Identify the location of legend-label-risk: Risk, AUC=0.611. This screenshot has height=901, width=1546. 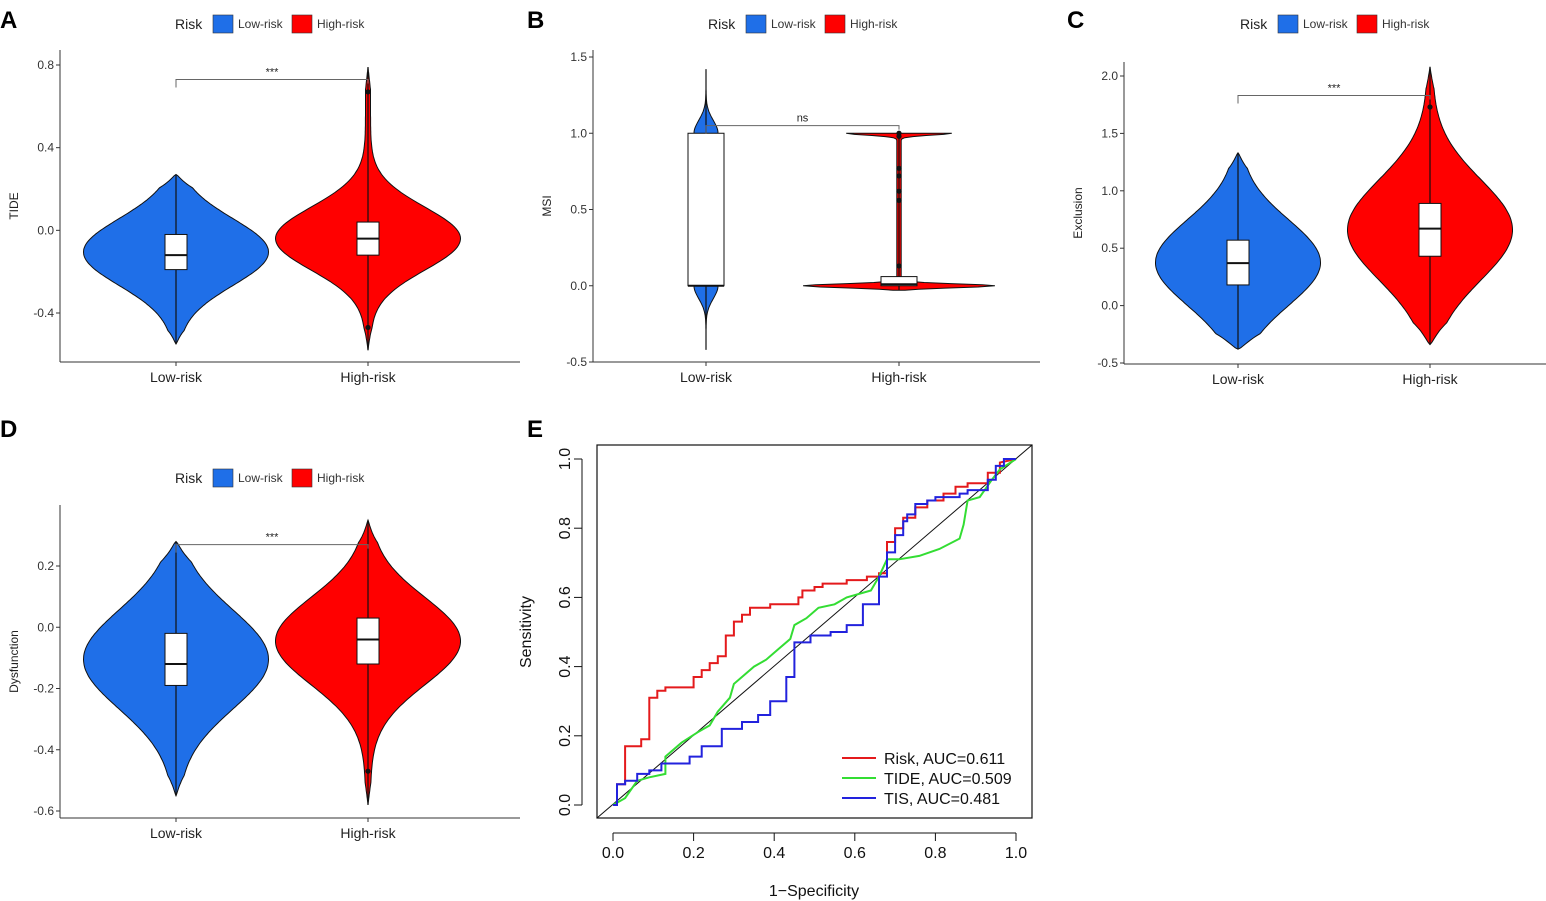
(944, 759).